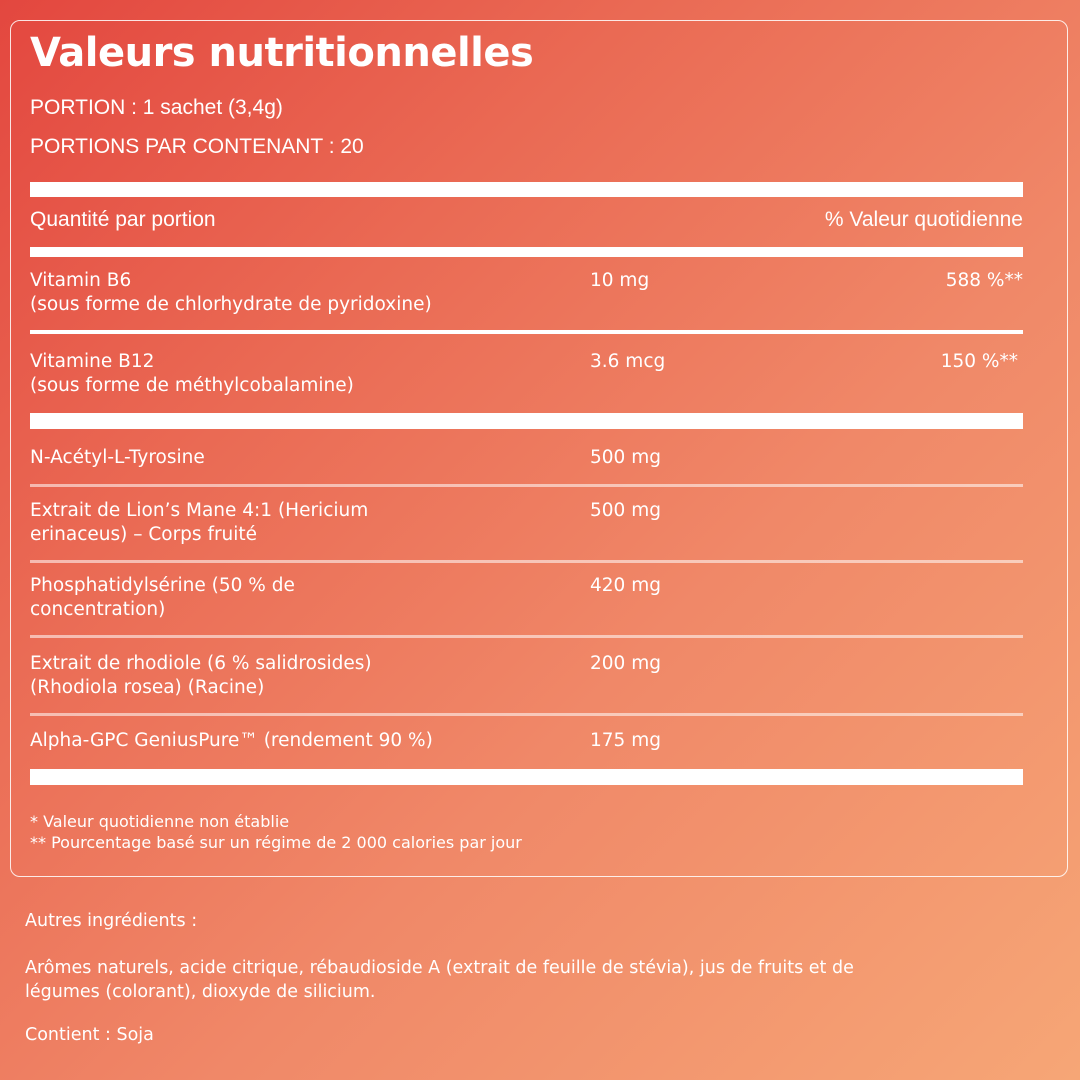 The image size is (1080, 1080). I want to click on header-amount-per-serving: Quantité par portion, so click(123, 219).